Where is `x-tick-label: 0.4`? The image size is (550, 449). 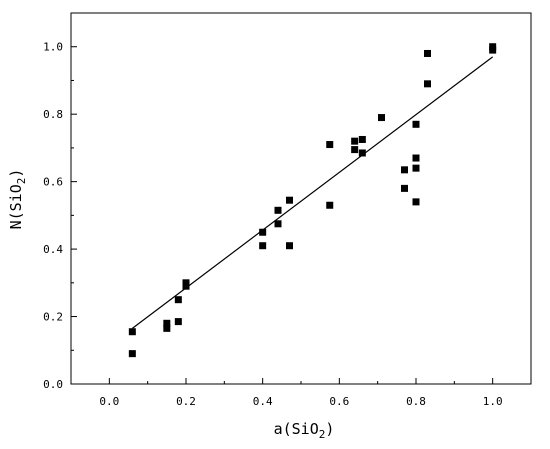
x-tick-label: 0.4 is located at coordinates (263, 401).